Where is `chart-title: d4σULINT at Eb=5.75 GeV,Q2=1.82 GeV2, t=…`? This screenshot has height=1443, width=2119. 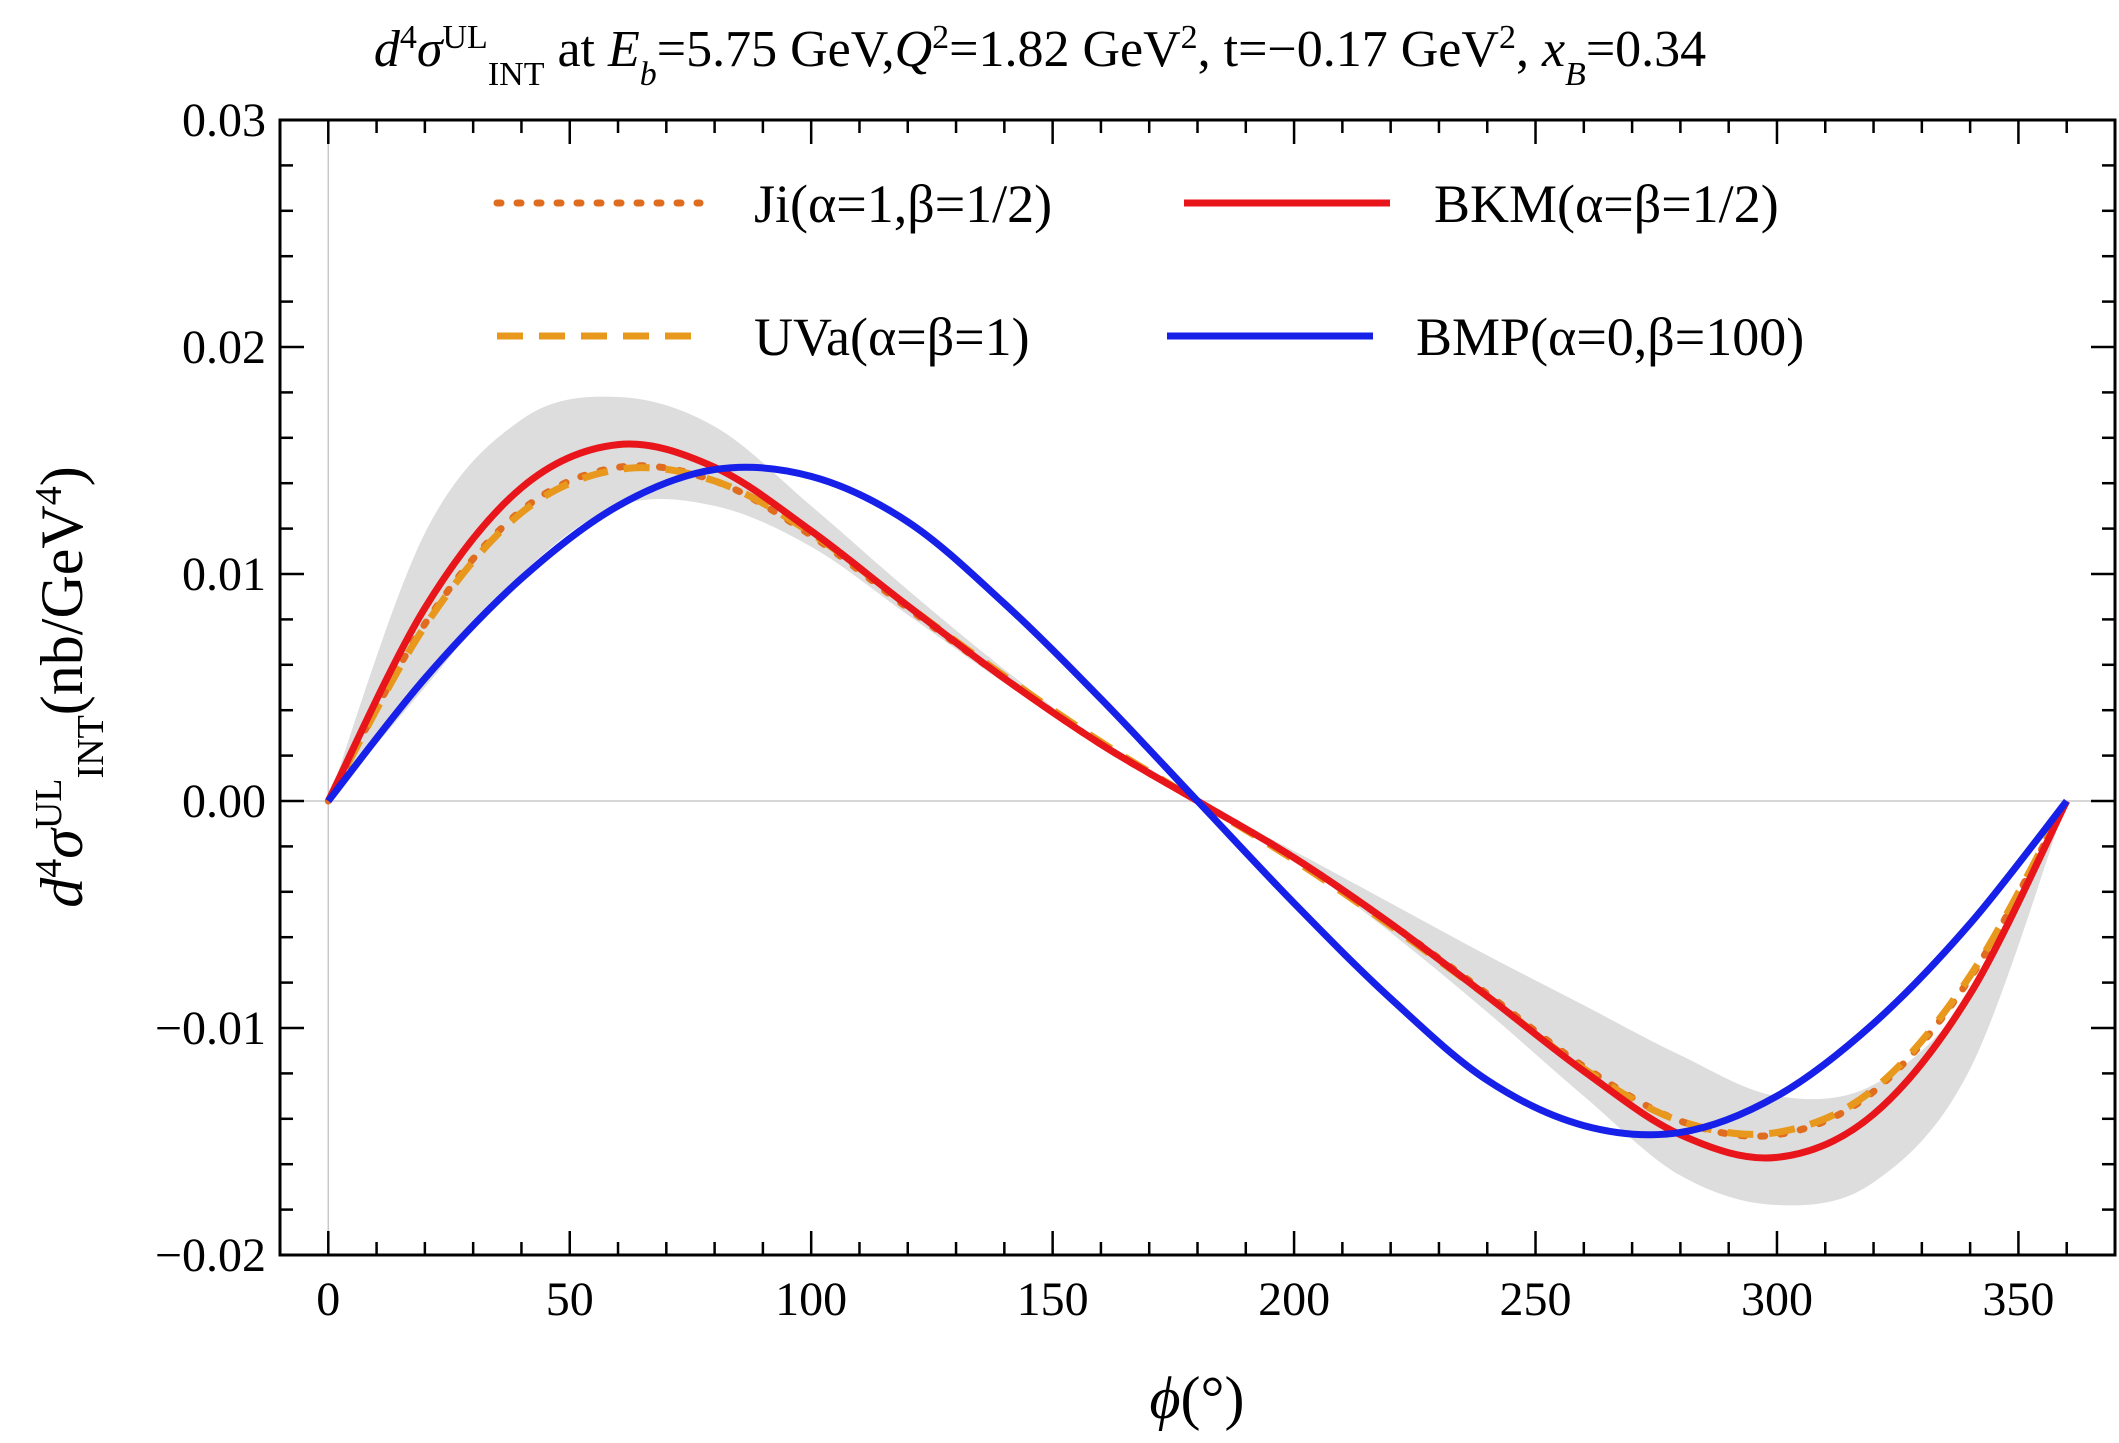 chart-title: d4σULINT at Eb=5.75 GeV,Q2=1.82 GeV2, t=… is located at coordinates (1040, 56).